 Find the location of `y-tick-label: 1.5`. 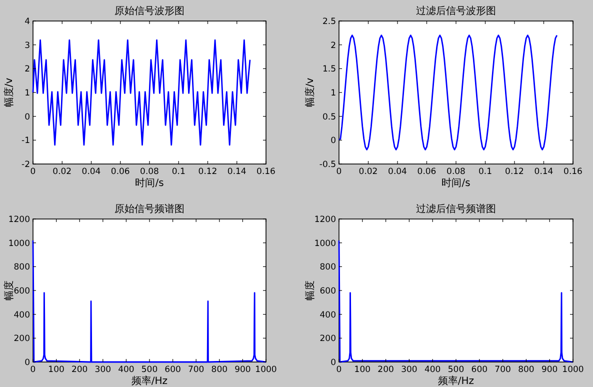

y-tick-label: 1.5 is located at coordinates (329, 69).